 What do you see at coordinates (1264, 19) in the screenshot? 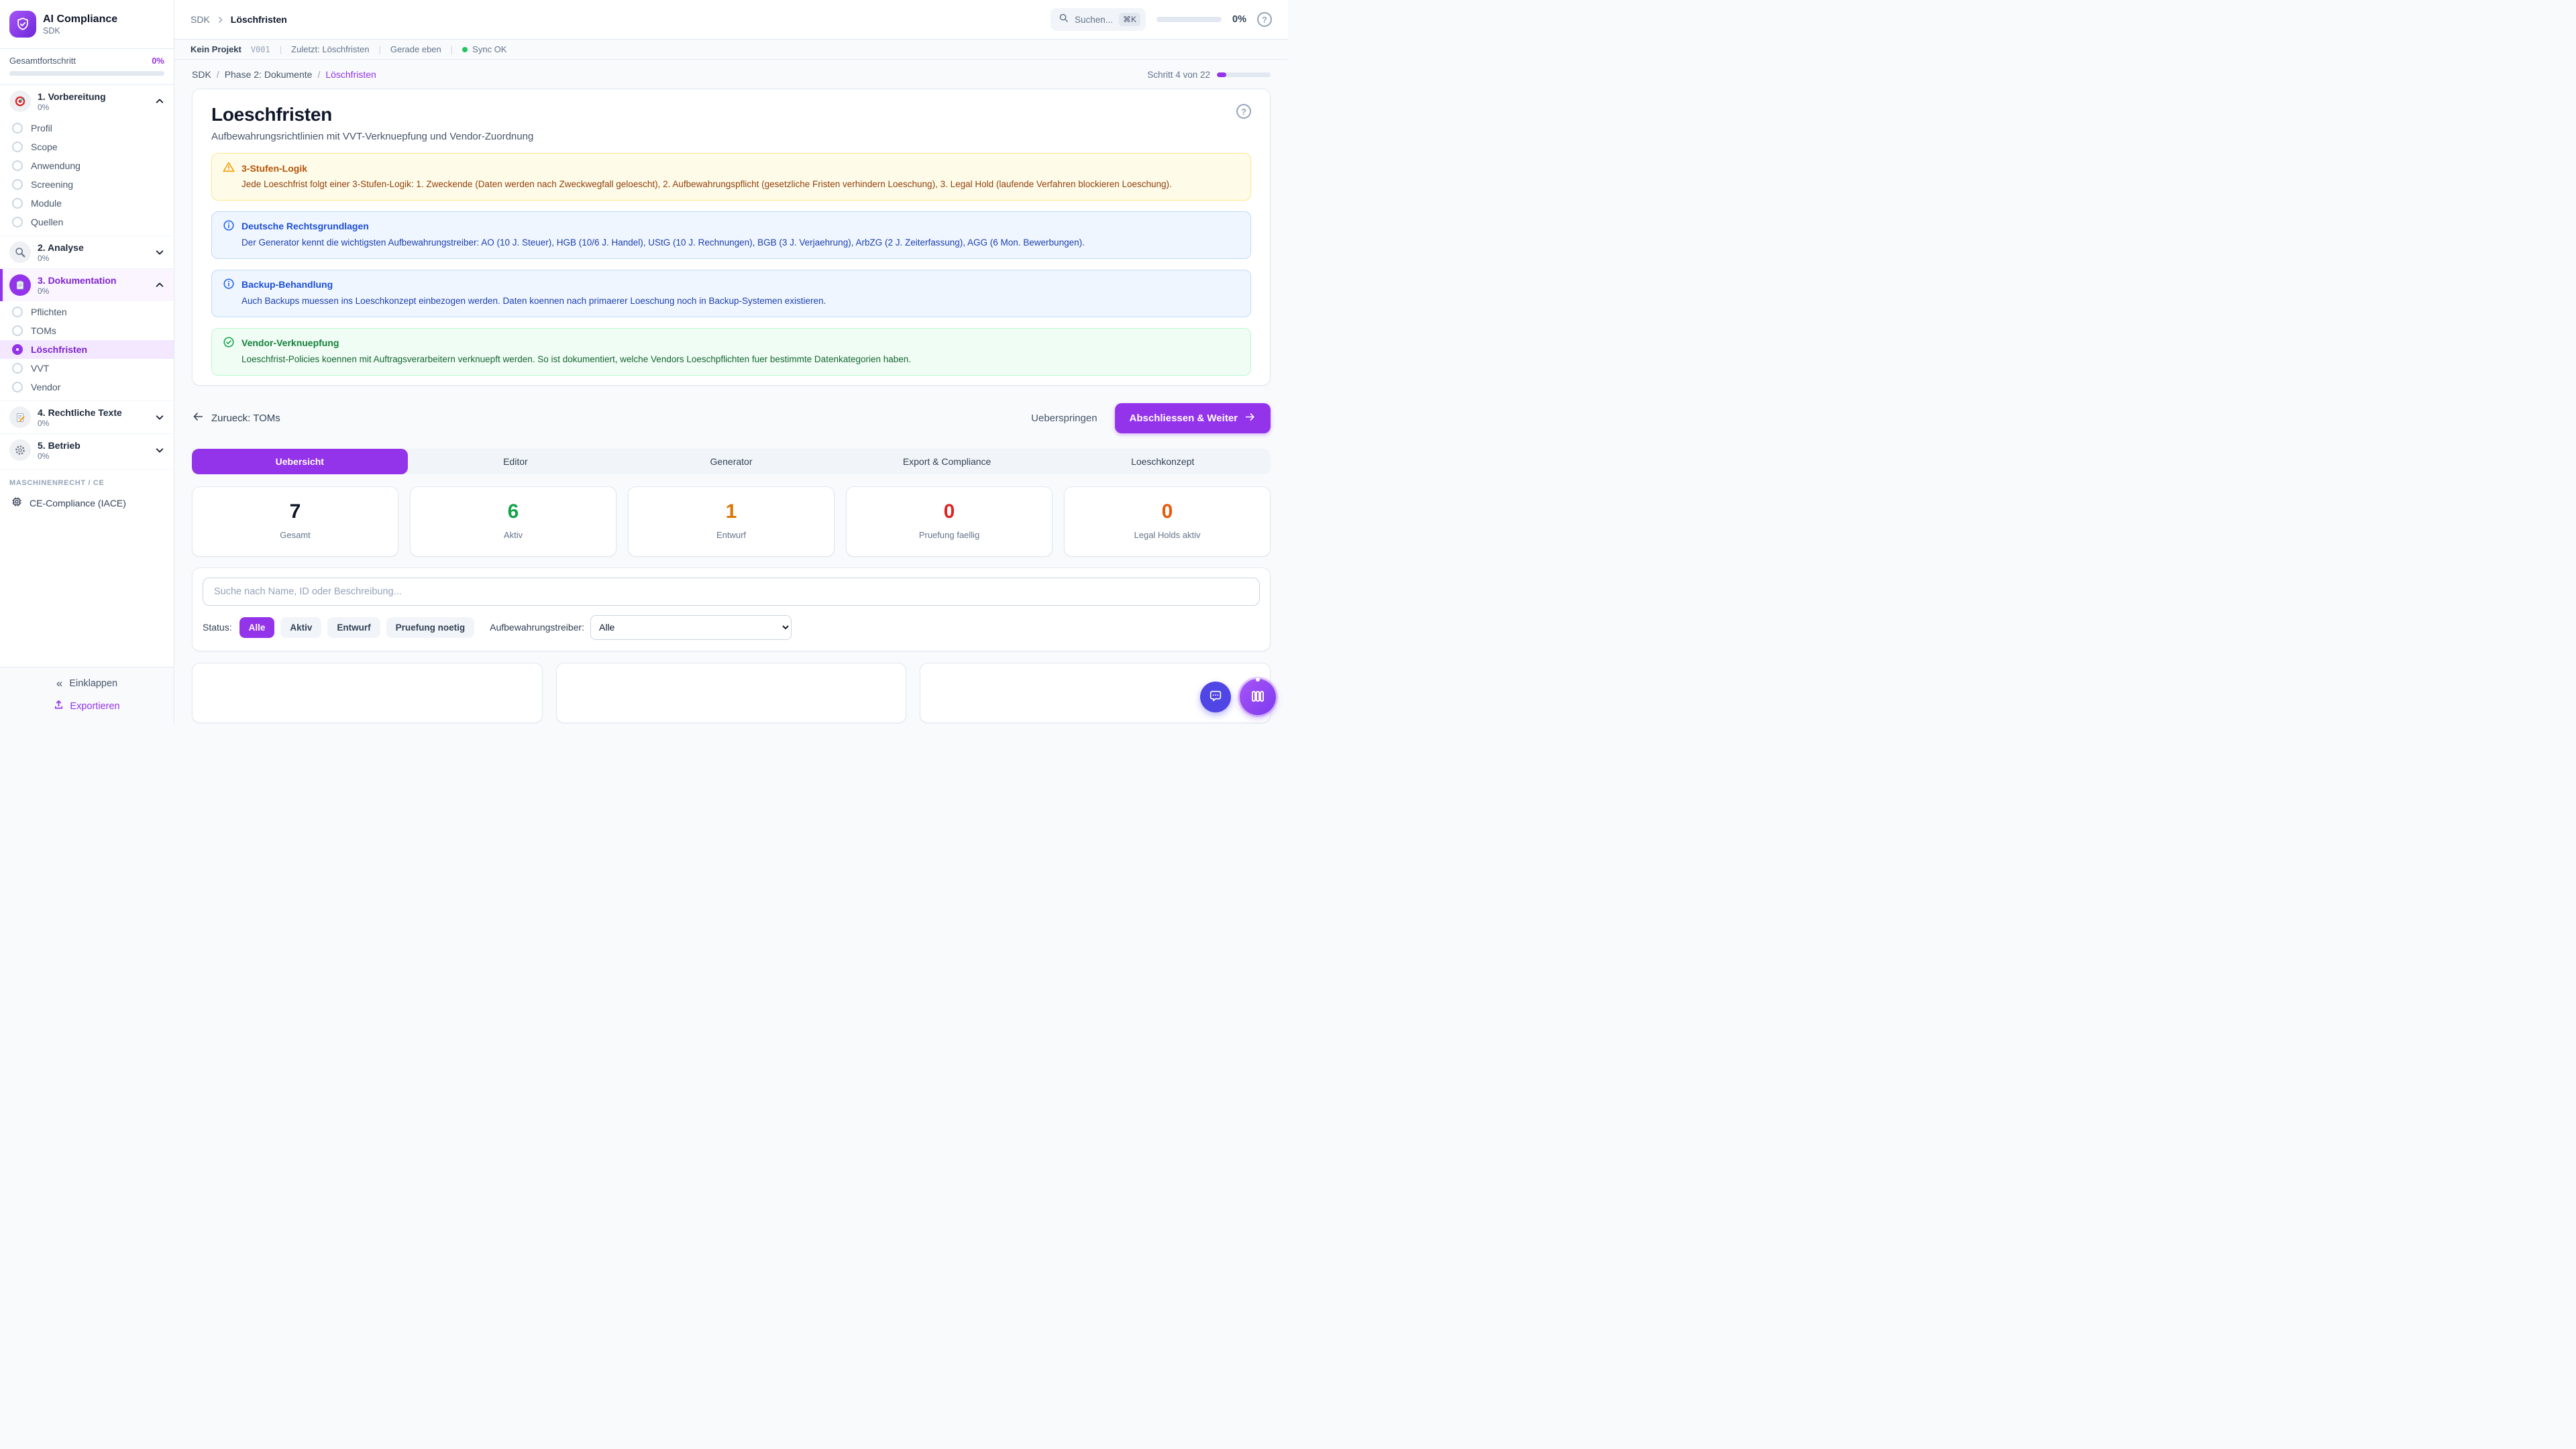
I see `help-icon: ?` at bounding box center [1264, 19].